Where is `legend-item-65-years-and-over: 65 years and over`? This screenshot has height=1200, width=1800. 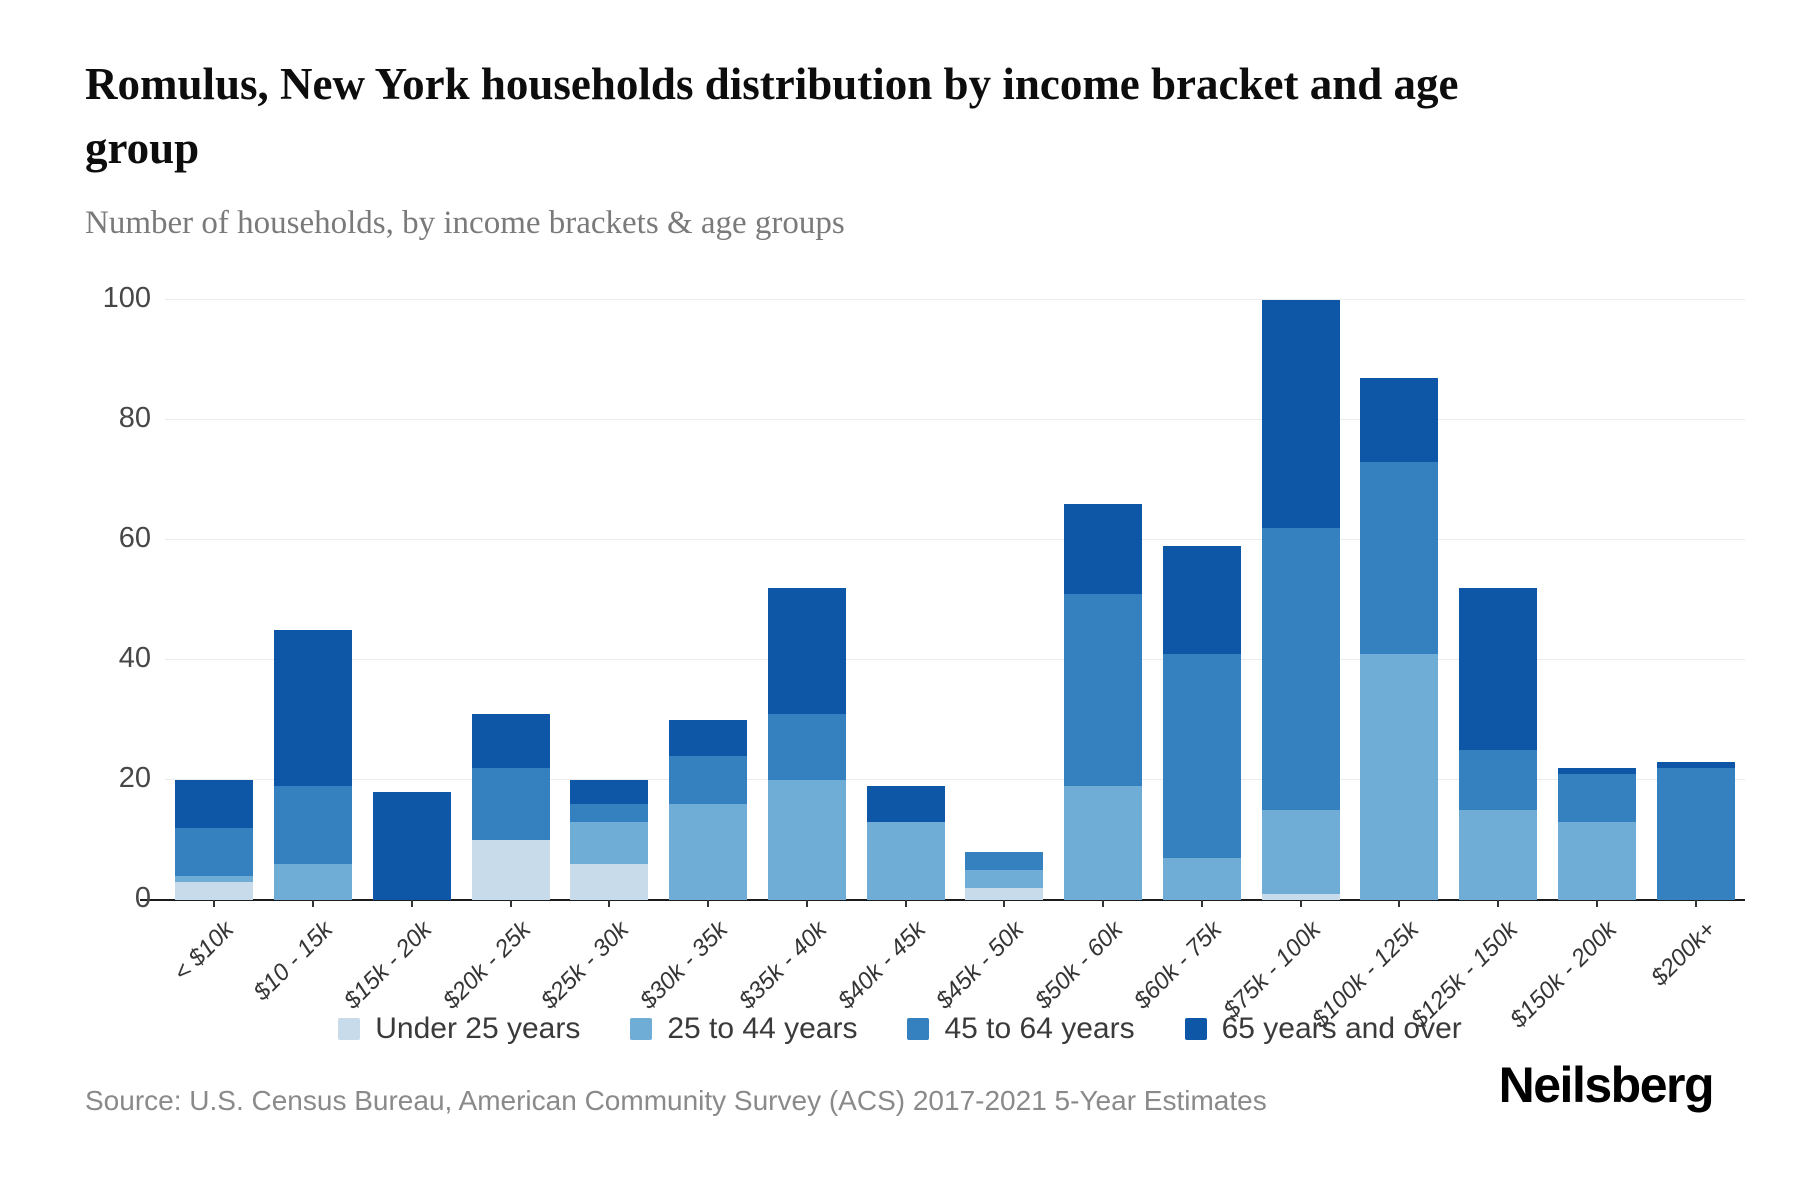
legend-item-65-years-and-over: 65 years and over is located at coordinates (1323, 1029).